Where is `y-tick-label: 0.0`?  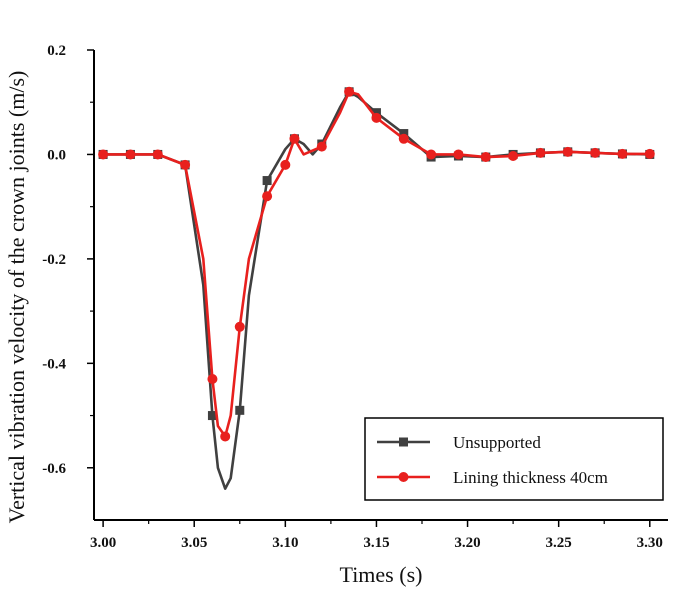
y-tick-label: 0.0 is located at coordinates (56, 155).